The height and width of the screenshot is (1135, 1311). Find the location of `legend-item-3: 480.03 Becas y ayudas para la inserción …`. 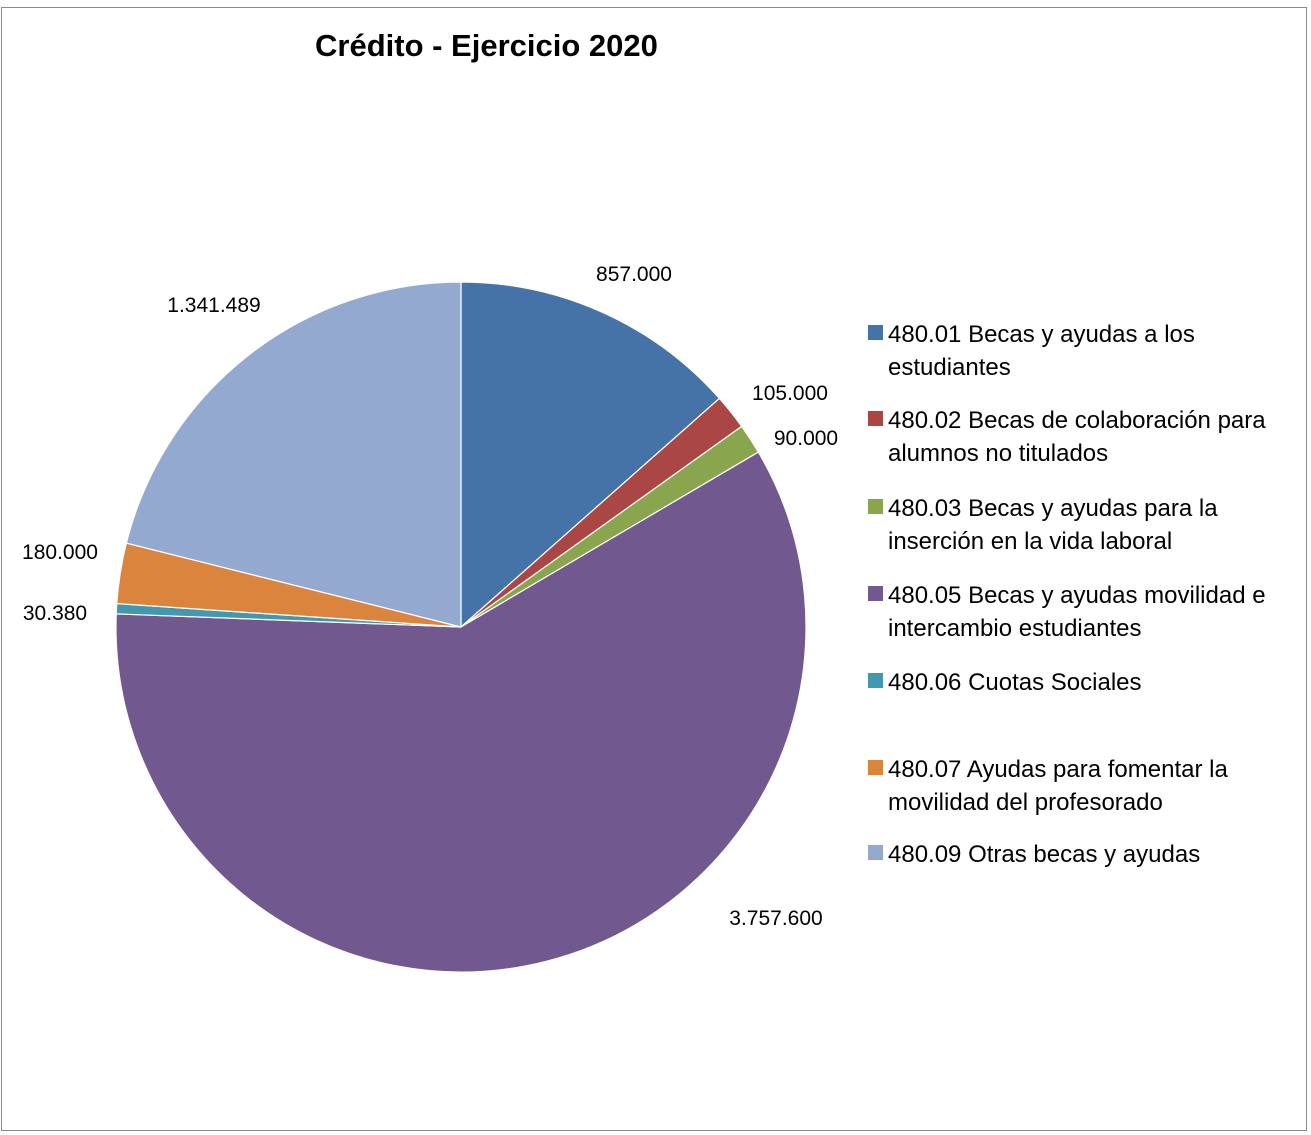

legend-item-3: 480.03 Becas y ayudas para la inserción … is located at coordinates (1088, 525).